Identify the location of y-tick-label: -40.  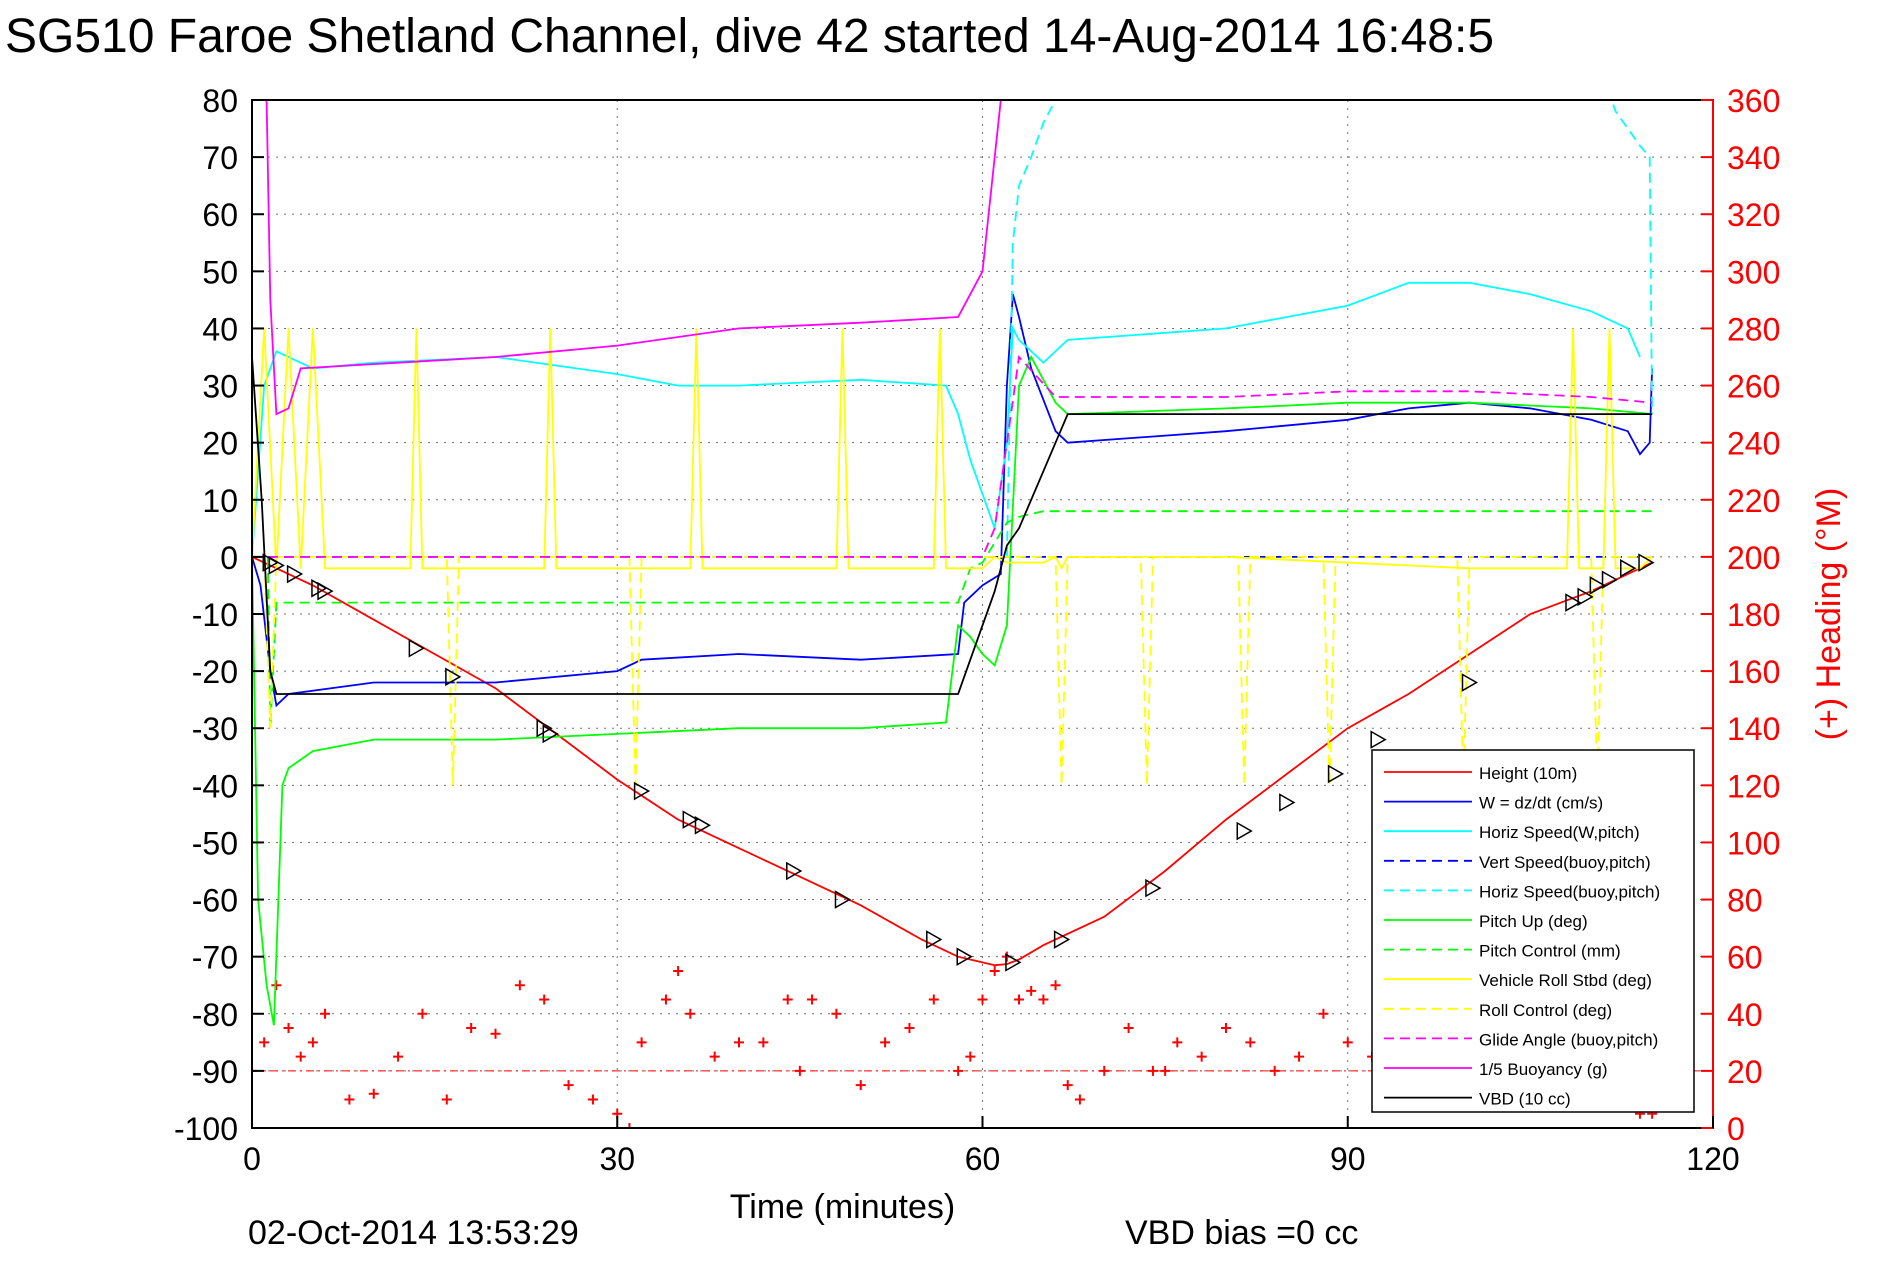
(215, 786).